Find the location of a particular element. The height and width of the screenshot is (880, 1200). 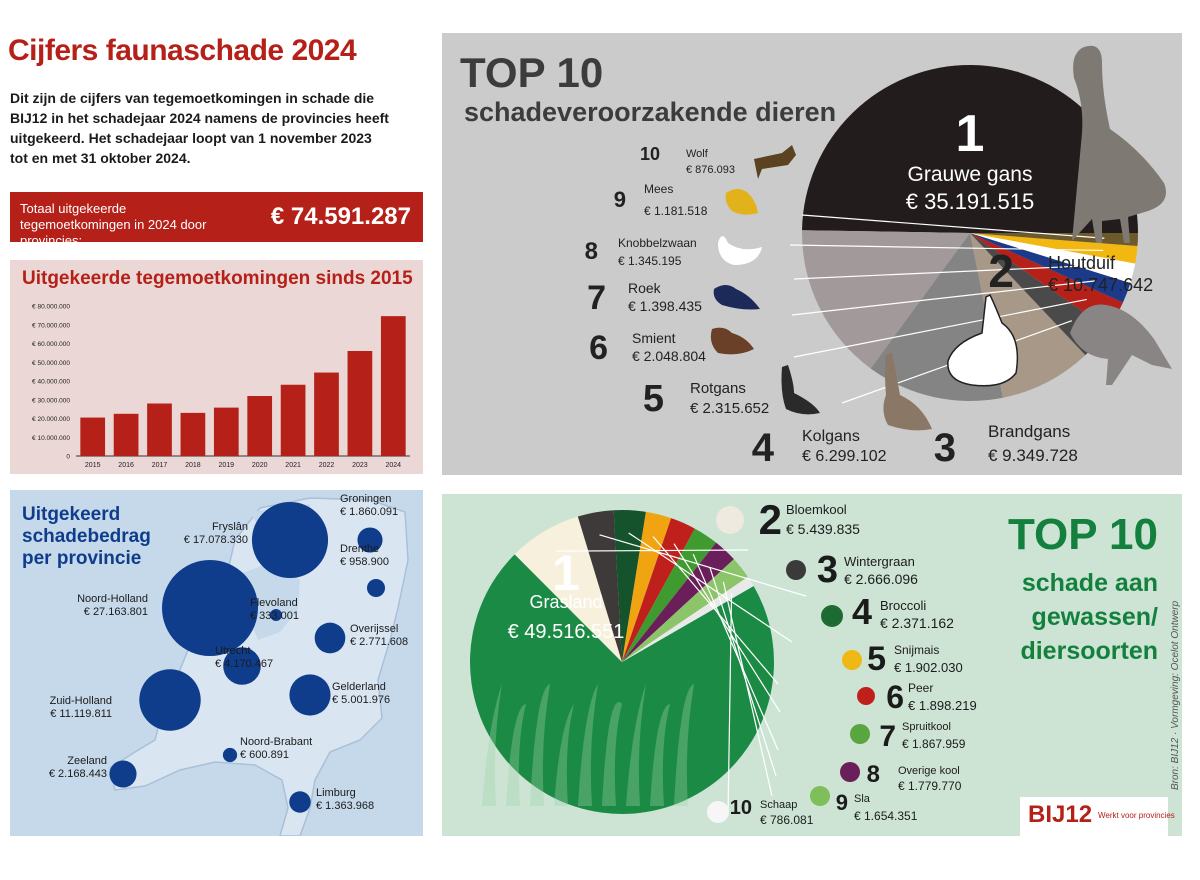

province-bubble-utrecht is located at coordinates (242, 666).